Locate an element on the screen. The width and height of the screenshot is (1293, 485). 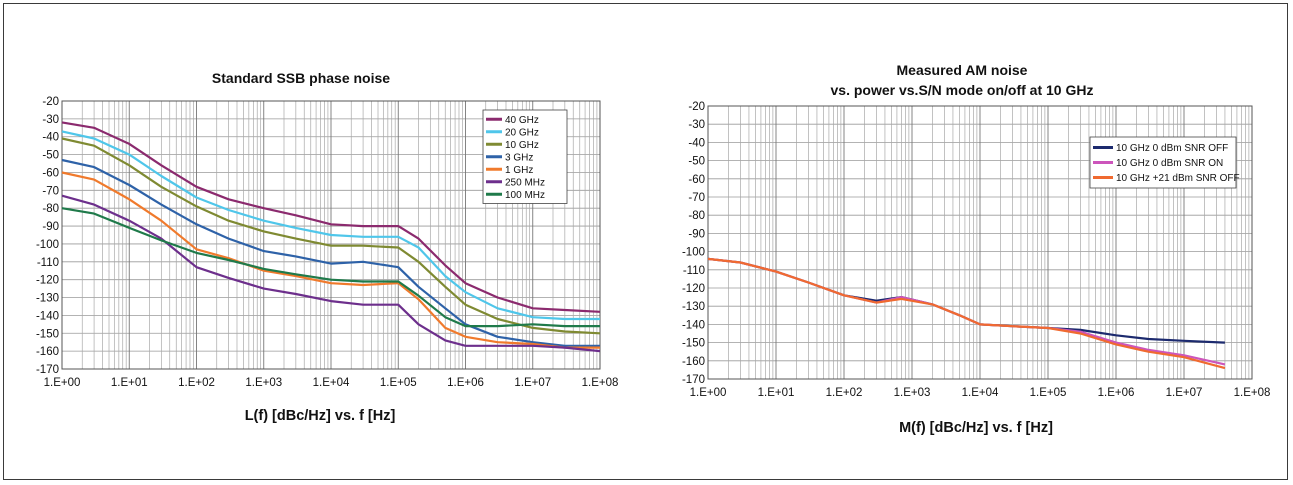
chart2-y-tick-label: -20 is located at coordinates (696, 107).